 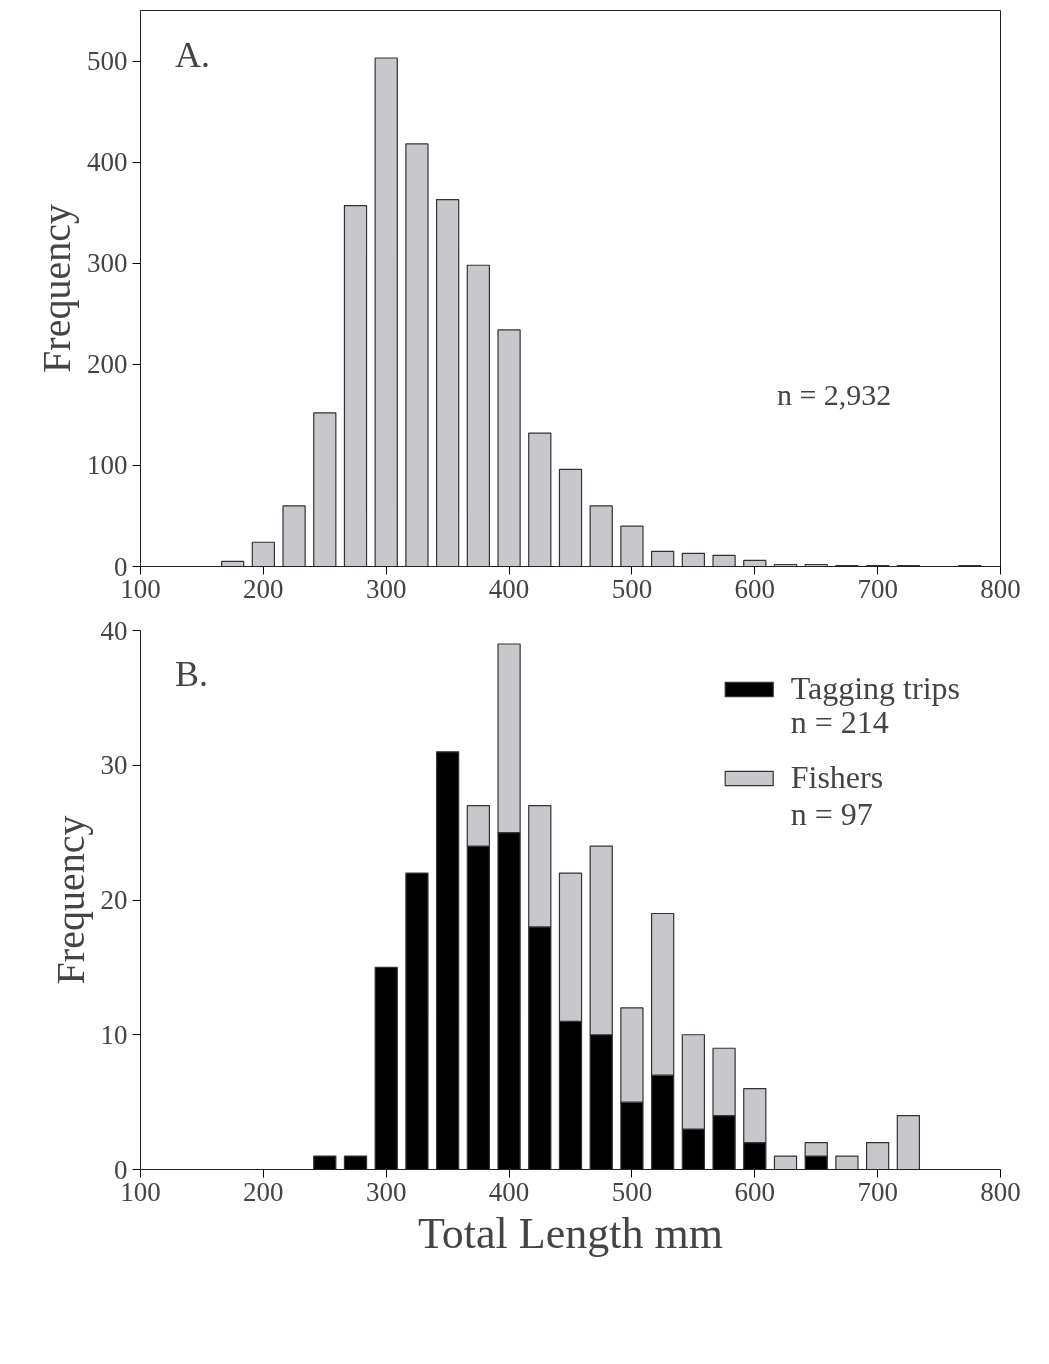 What do you see at coordinates (114, 1034) in the screenshot?
I see `y-tick-label: 10` at bounding box center [114, 1034].